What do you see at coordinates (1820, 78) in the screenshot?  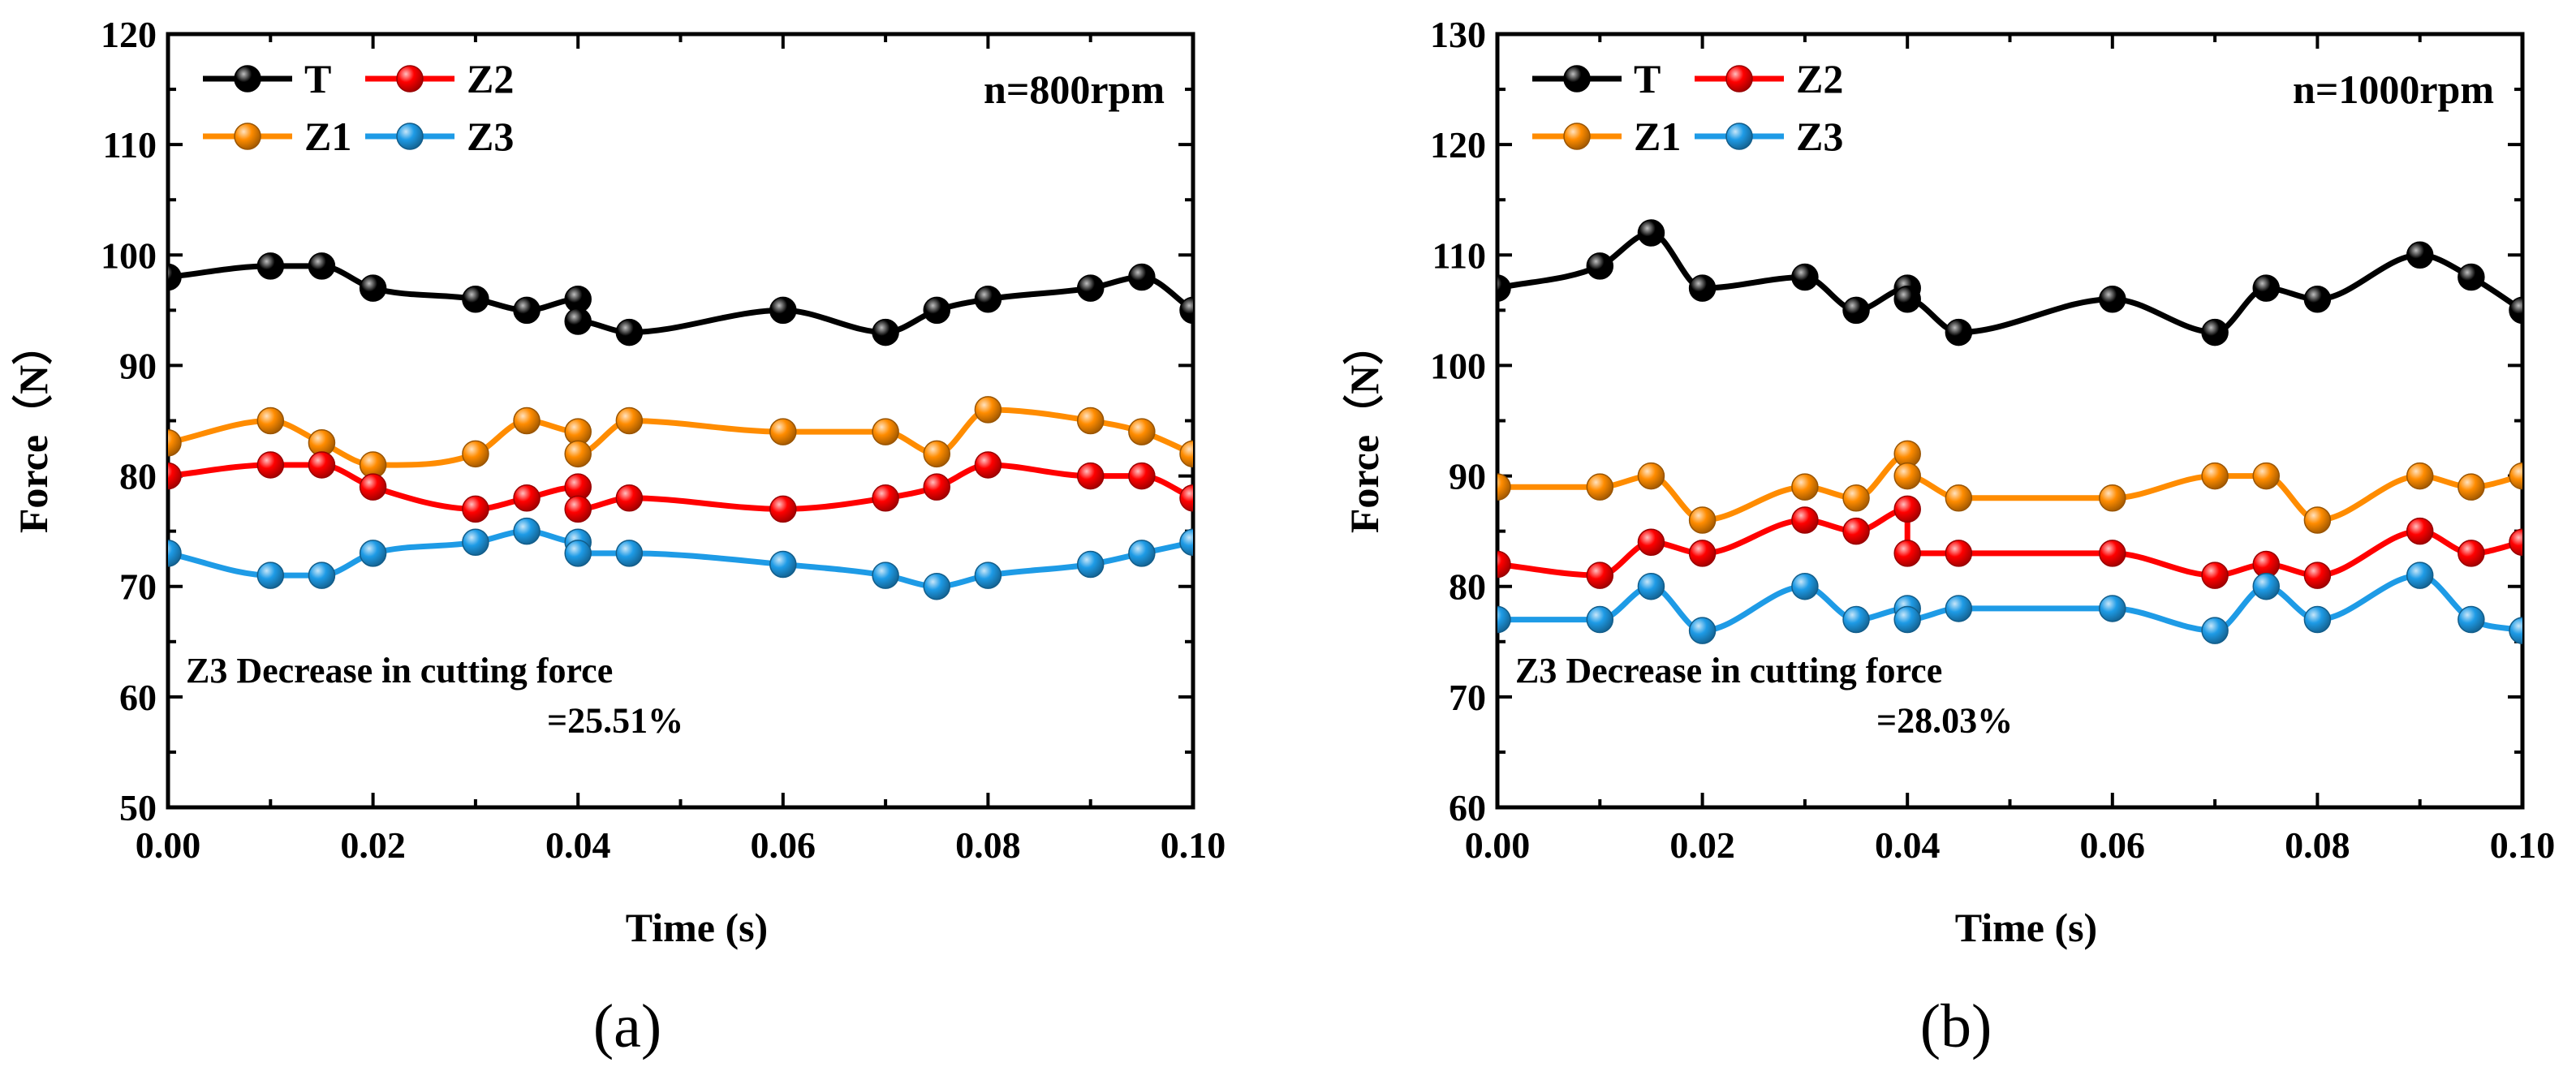 I see `legend-label-z2: Z2` at bounding box center [1820, 78].